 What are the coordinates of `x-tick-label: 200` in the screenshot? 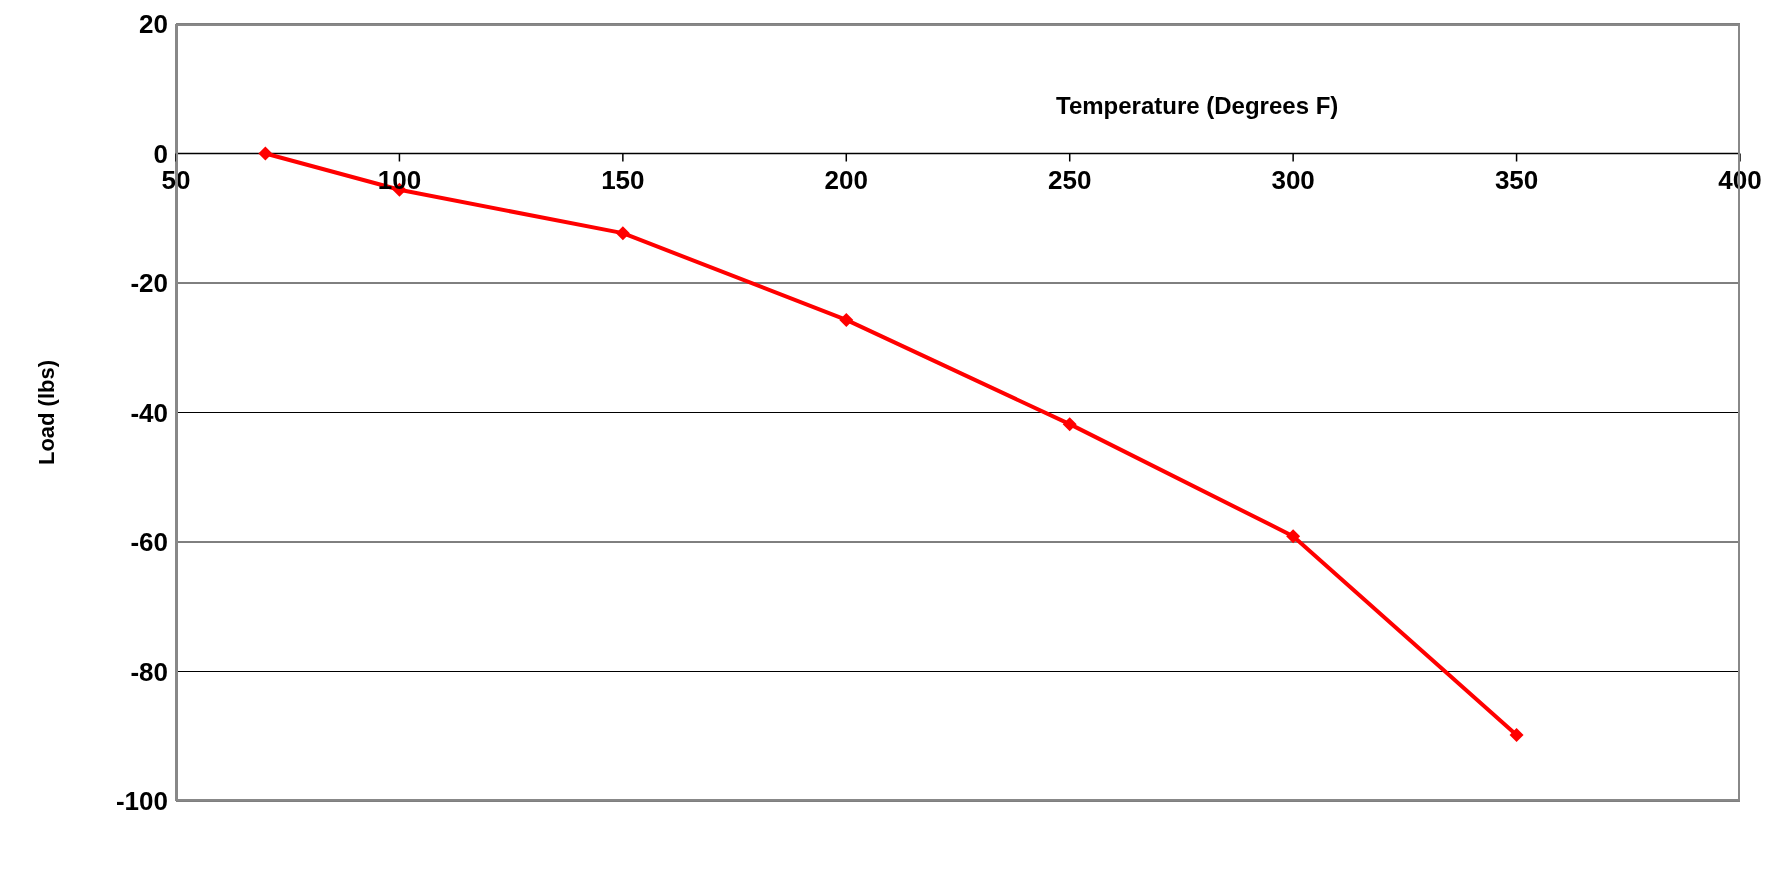 It's located at (846, 179).